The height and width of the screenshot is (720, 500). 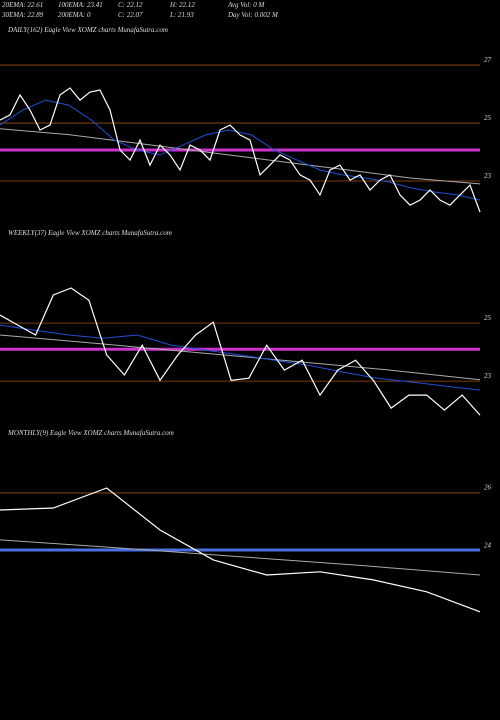 I want to click on header-stat: C: 22.12, so click(x=130, y=5).